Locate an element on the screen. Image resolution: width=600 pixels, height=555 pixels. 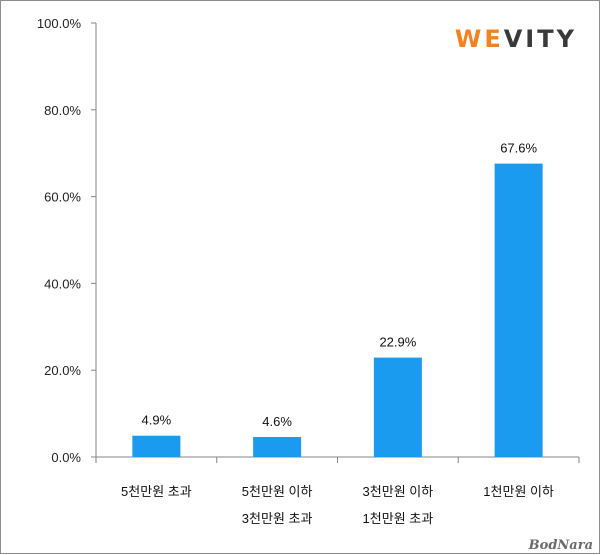
data-label: 67.6% is located at coordinates (518, 148).